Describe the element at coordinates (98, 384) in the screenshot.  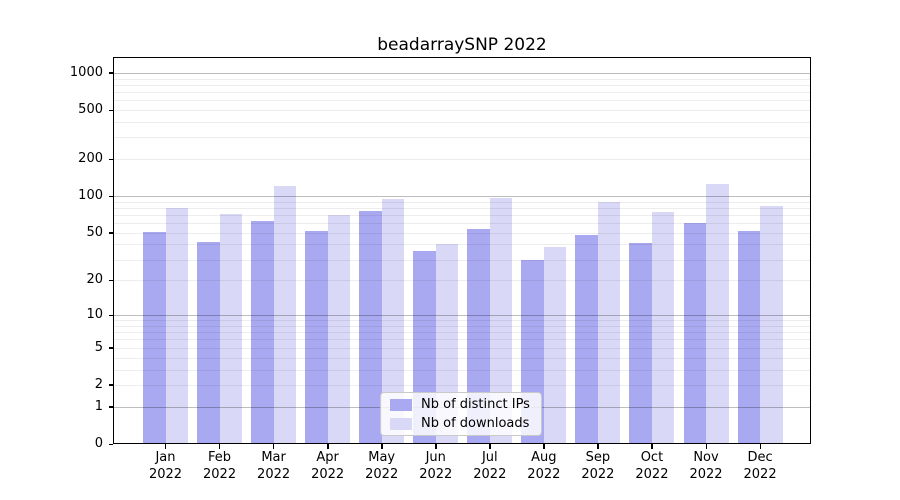
I see `y-tick-label: 2` at that location.